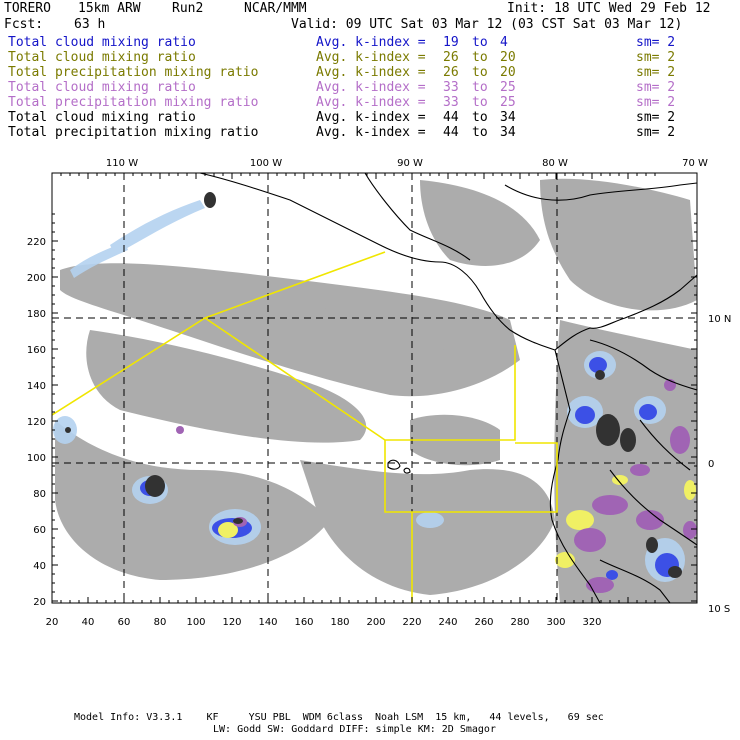 The image size is (740, 740). What do you see at coordinates (275, 8) in the screenshot?
I see `org-label: NCAR/MMM` at bounding box center [275, 8].